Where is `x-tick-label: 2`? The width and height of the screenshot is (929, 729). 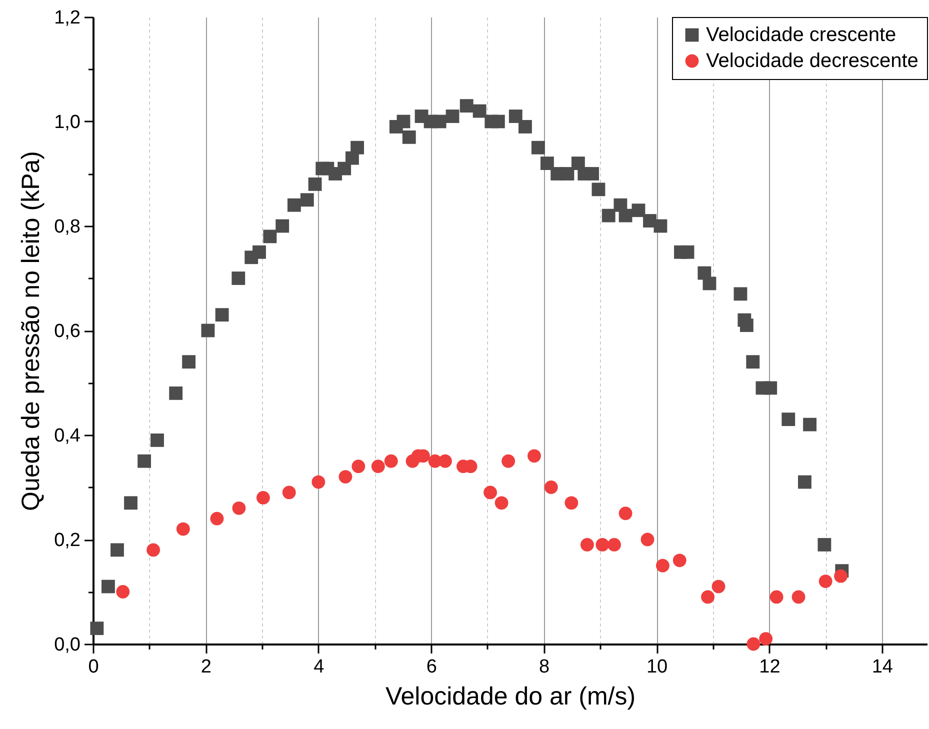 x-tick-label: 2 is located at coordinates (206, 667).